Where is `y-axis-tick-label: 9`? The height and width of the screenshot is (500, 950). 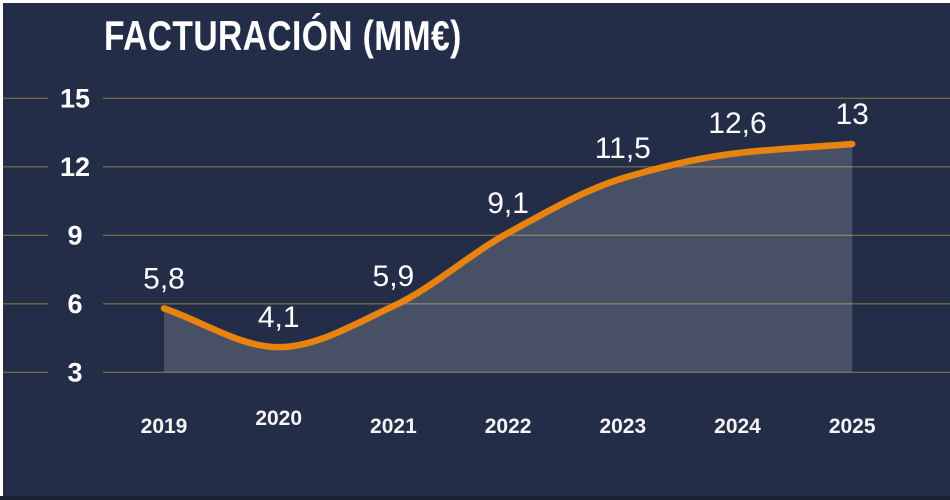
y-axis-tick-label: 9 is located at coordinates (74, 235).